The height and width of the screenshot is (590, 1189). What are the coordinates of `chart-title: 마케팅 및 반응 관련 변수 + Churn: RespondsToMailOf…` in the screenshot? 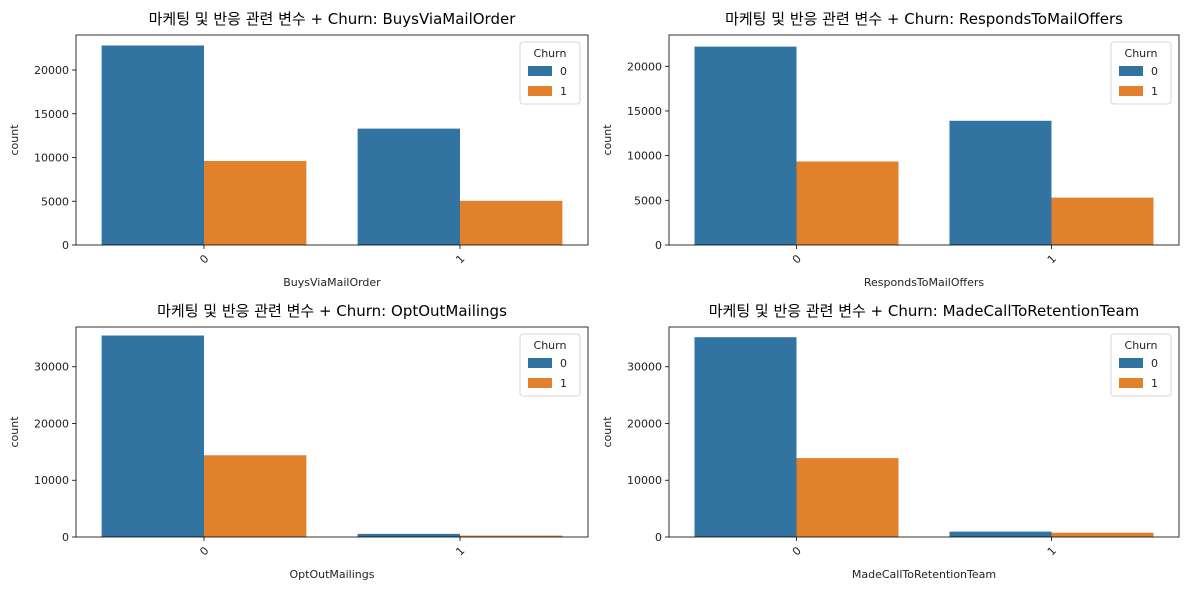 It's located at (924, 19).